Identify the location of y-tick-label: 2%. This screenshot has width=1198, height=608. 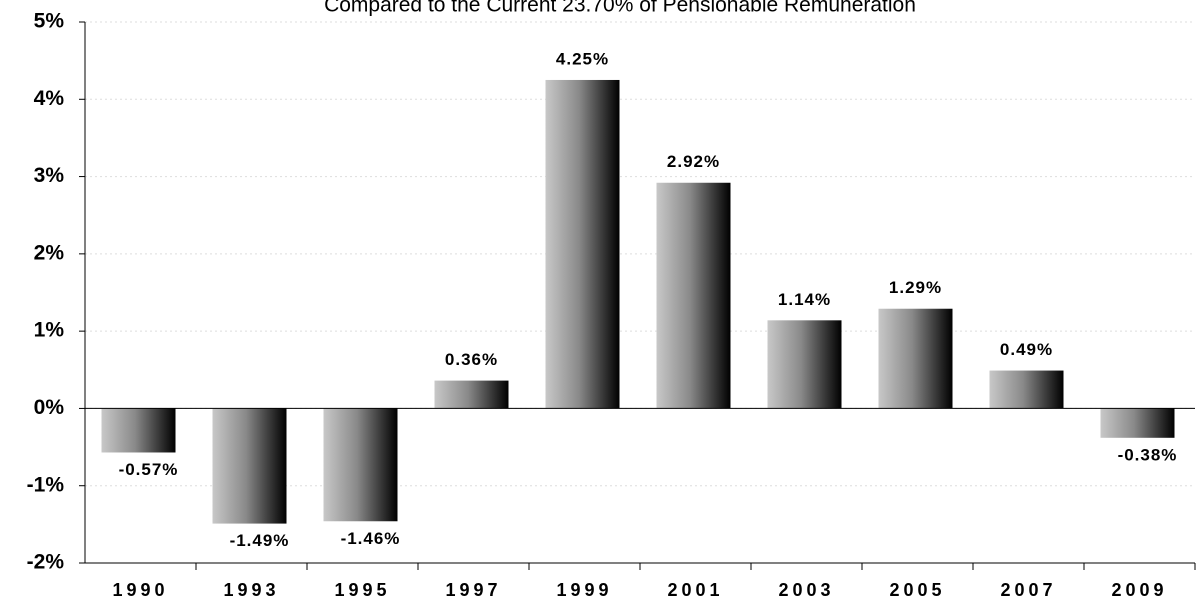
(49, 252).